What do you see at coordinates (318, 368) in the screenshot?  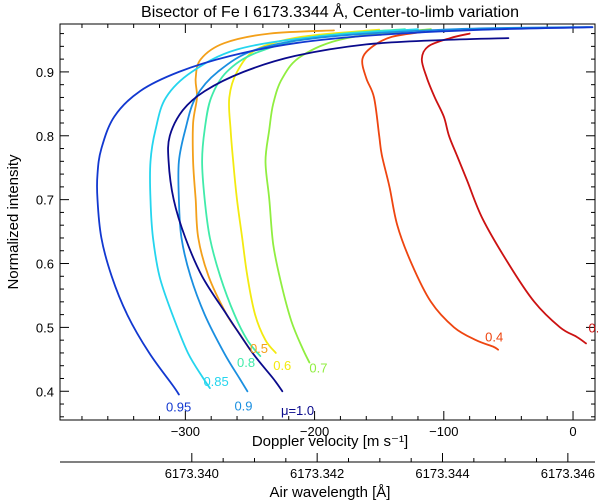 I see `series-label: 0.7` at bounding box center [318, 368].